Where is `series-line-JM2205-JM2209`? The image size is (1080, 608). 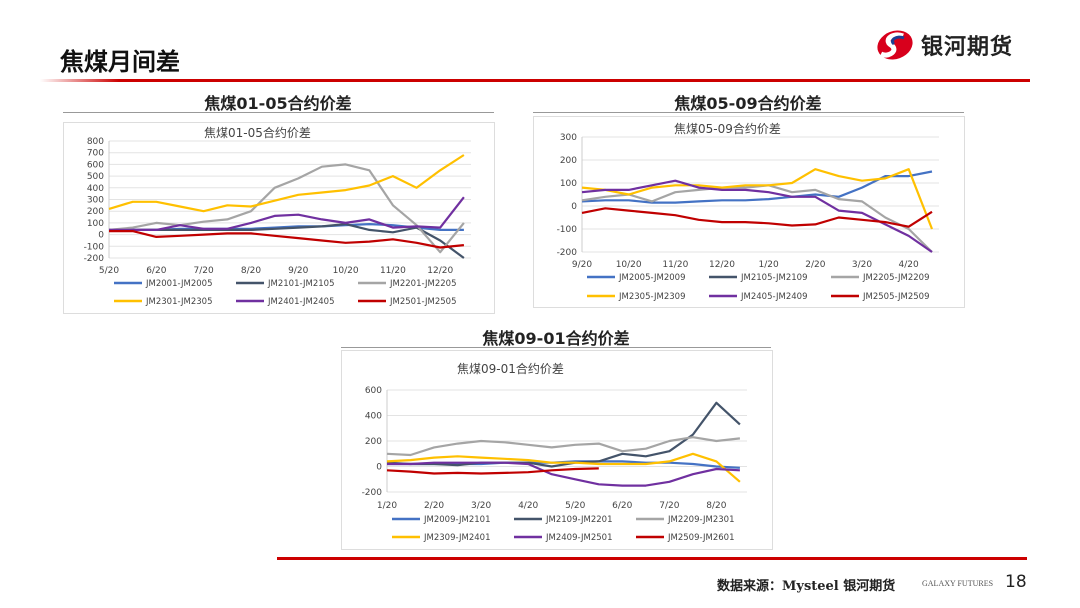
series-line-JM2205-JM2209 is located at coordinates (757, 218).